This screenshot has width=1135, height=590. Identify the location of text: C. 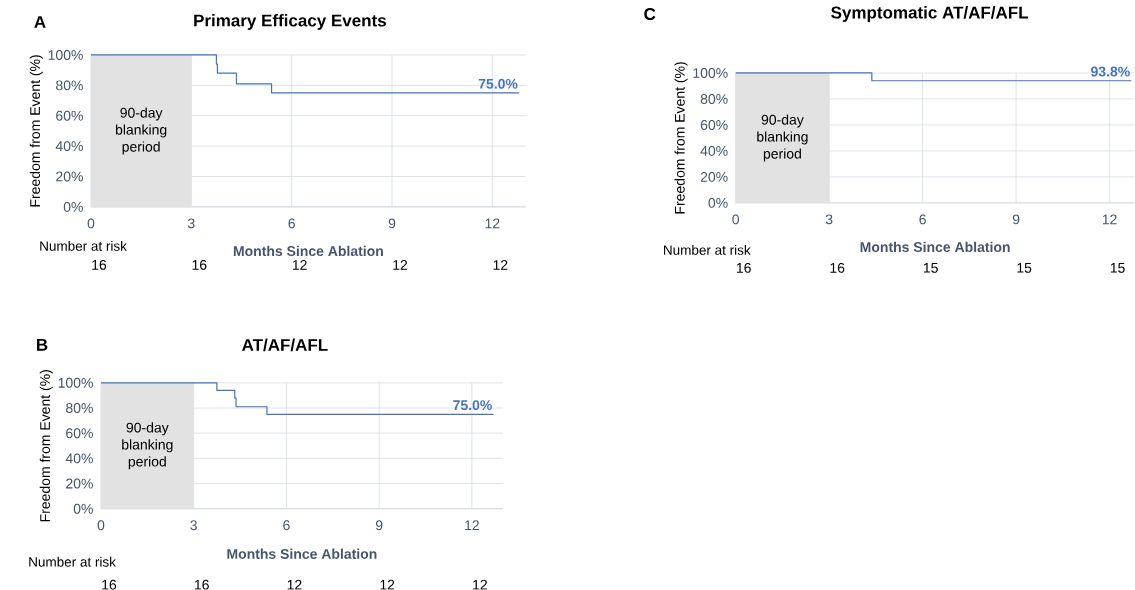
(650, 14).